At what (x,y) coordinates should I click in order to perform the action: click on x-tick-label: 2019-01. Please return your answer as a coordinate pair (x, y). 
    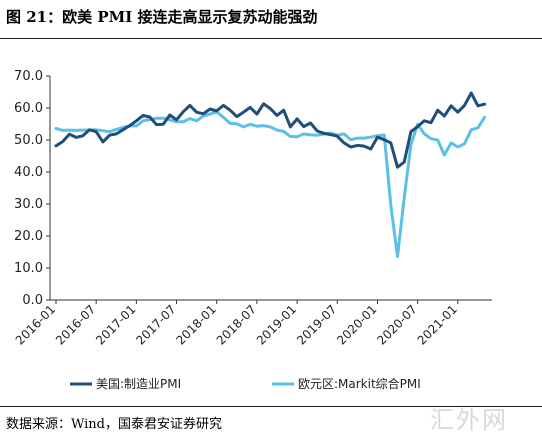
    Looking at the image, I should click on (276, 324).